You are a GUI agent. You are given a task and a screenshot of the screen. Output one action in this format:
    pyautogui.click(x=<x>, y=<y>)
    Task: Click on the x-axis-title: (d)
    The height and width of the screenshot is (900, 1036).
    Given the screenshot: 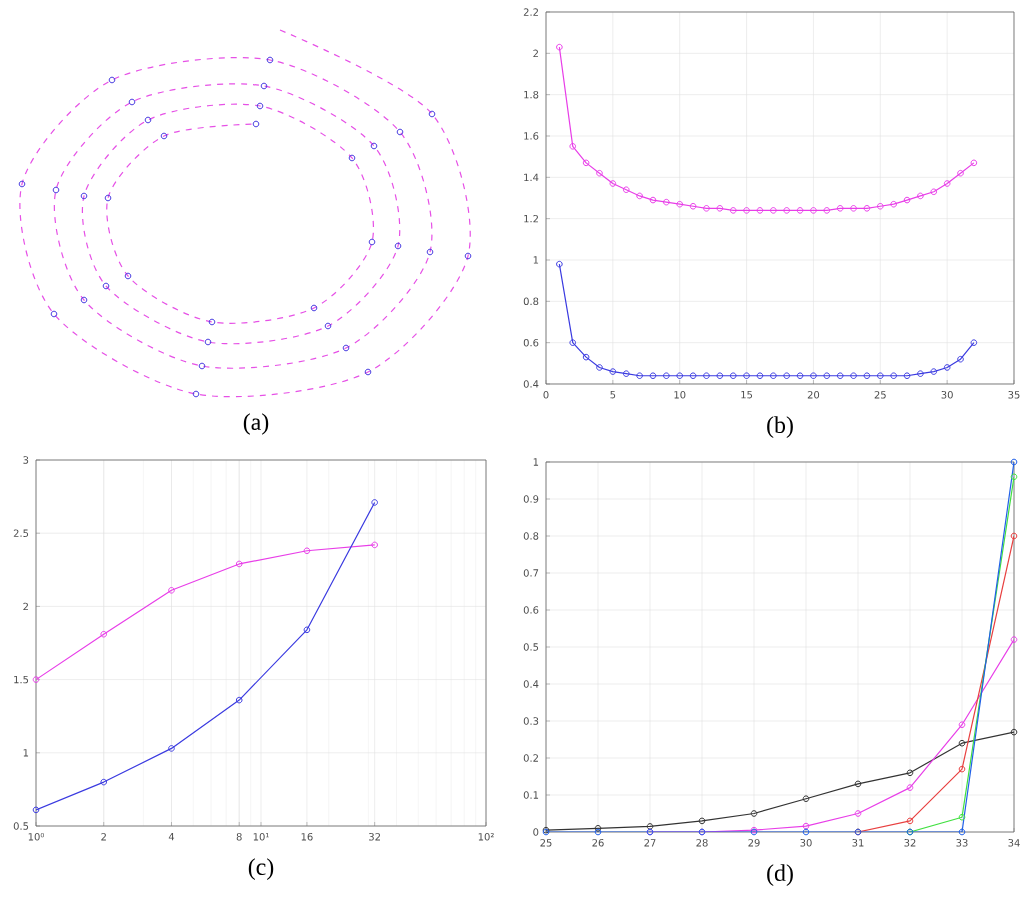 What is the action you would take?
    pyautogui.click(x=780, y=875)
    